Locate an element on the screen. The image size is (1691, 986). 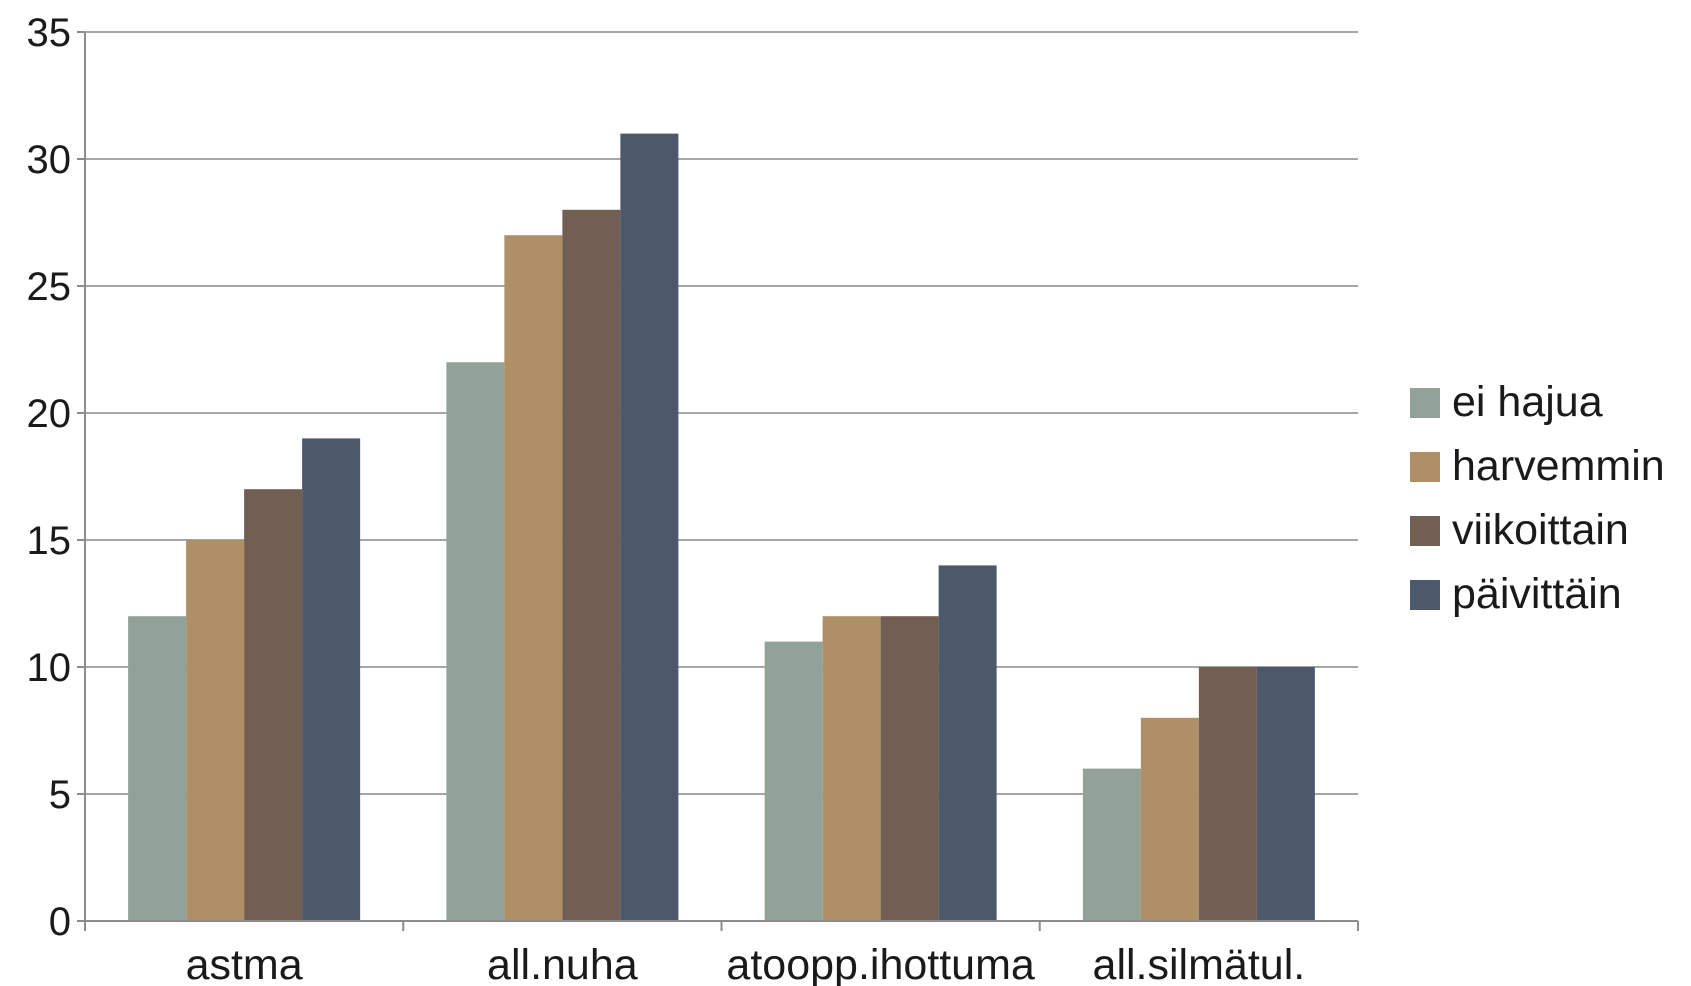
bar-all.silmätul.-päivittäin is located at coordinates (1285, 794).